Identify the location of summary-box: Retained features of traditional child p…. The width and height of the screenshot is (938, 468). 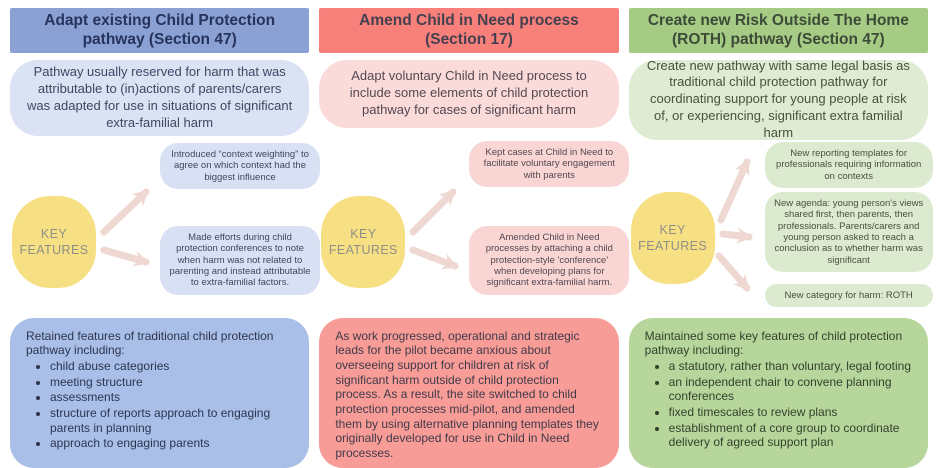
(160, 392).